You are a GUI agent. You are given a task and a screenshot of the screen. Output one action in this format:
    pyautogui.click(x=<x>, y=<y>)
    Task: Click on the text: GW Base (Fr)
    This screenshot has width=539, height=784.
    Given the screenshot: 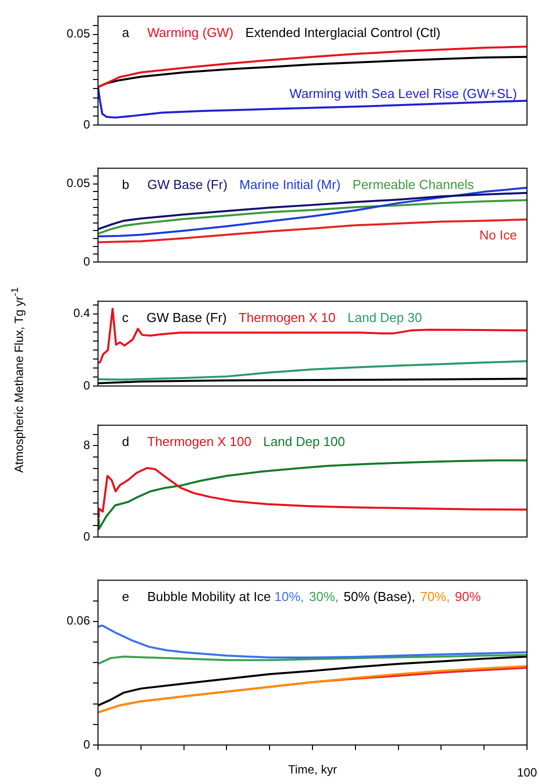 What is the action you would take?
    pyautogui.click(x=186, y=317)
    